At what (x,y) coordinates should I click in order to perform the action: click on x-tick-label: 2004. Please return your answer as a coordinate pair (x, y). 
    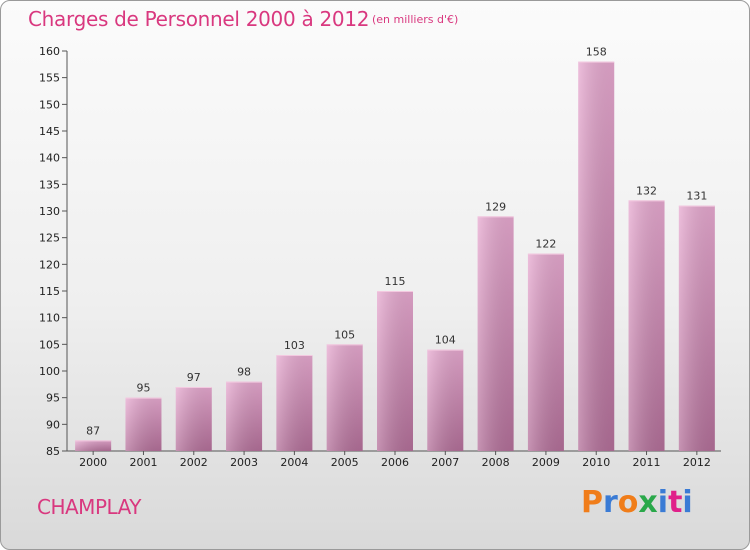
    Looking at the image, I should click on (294, 462).